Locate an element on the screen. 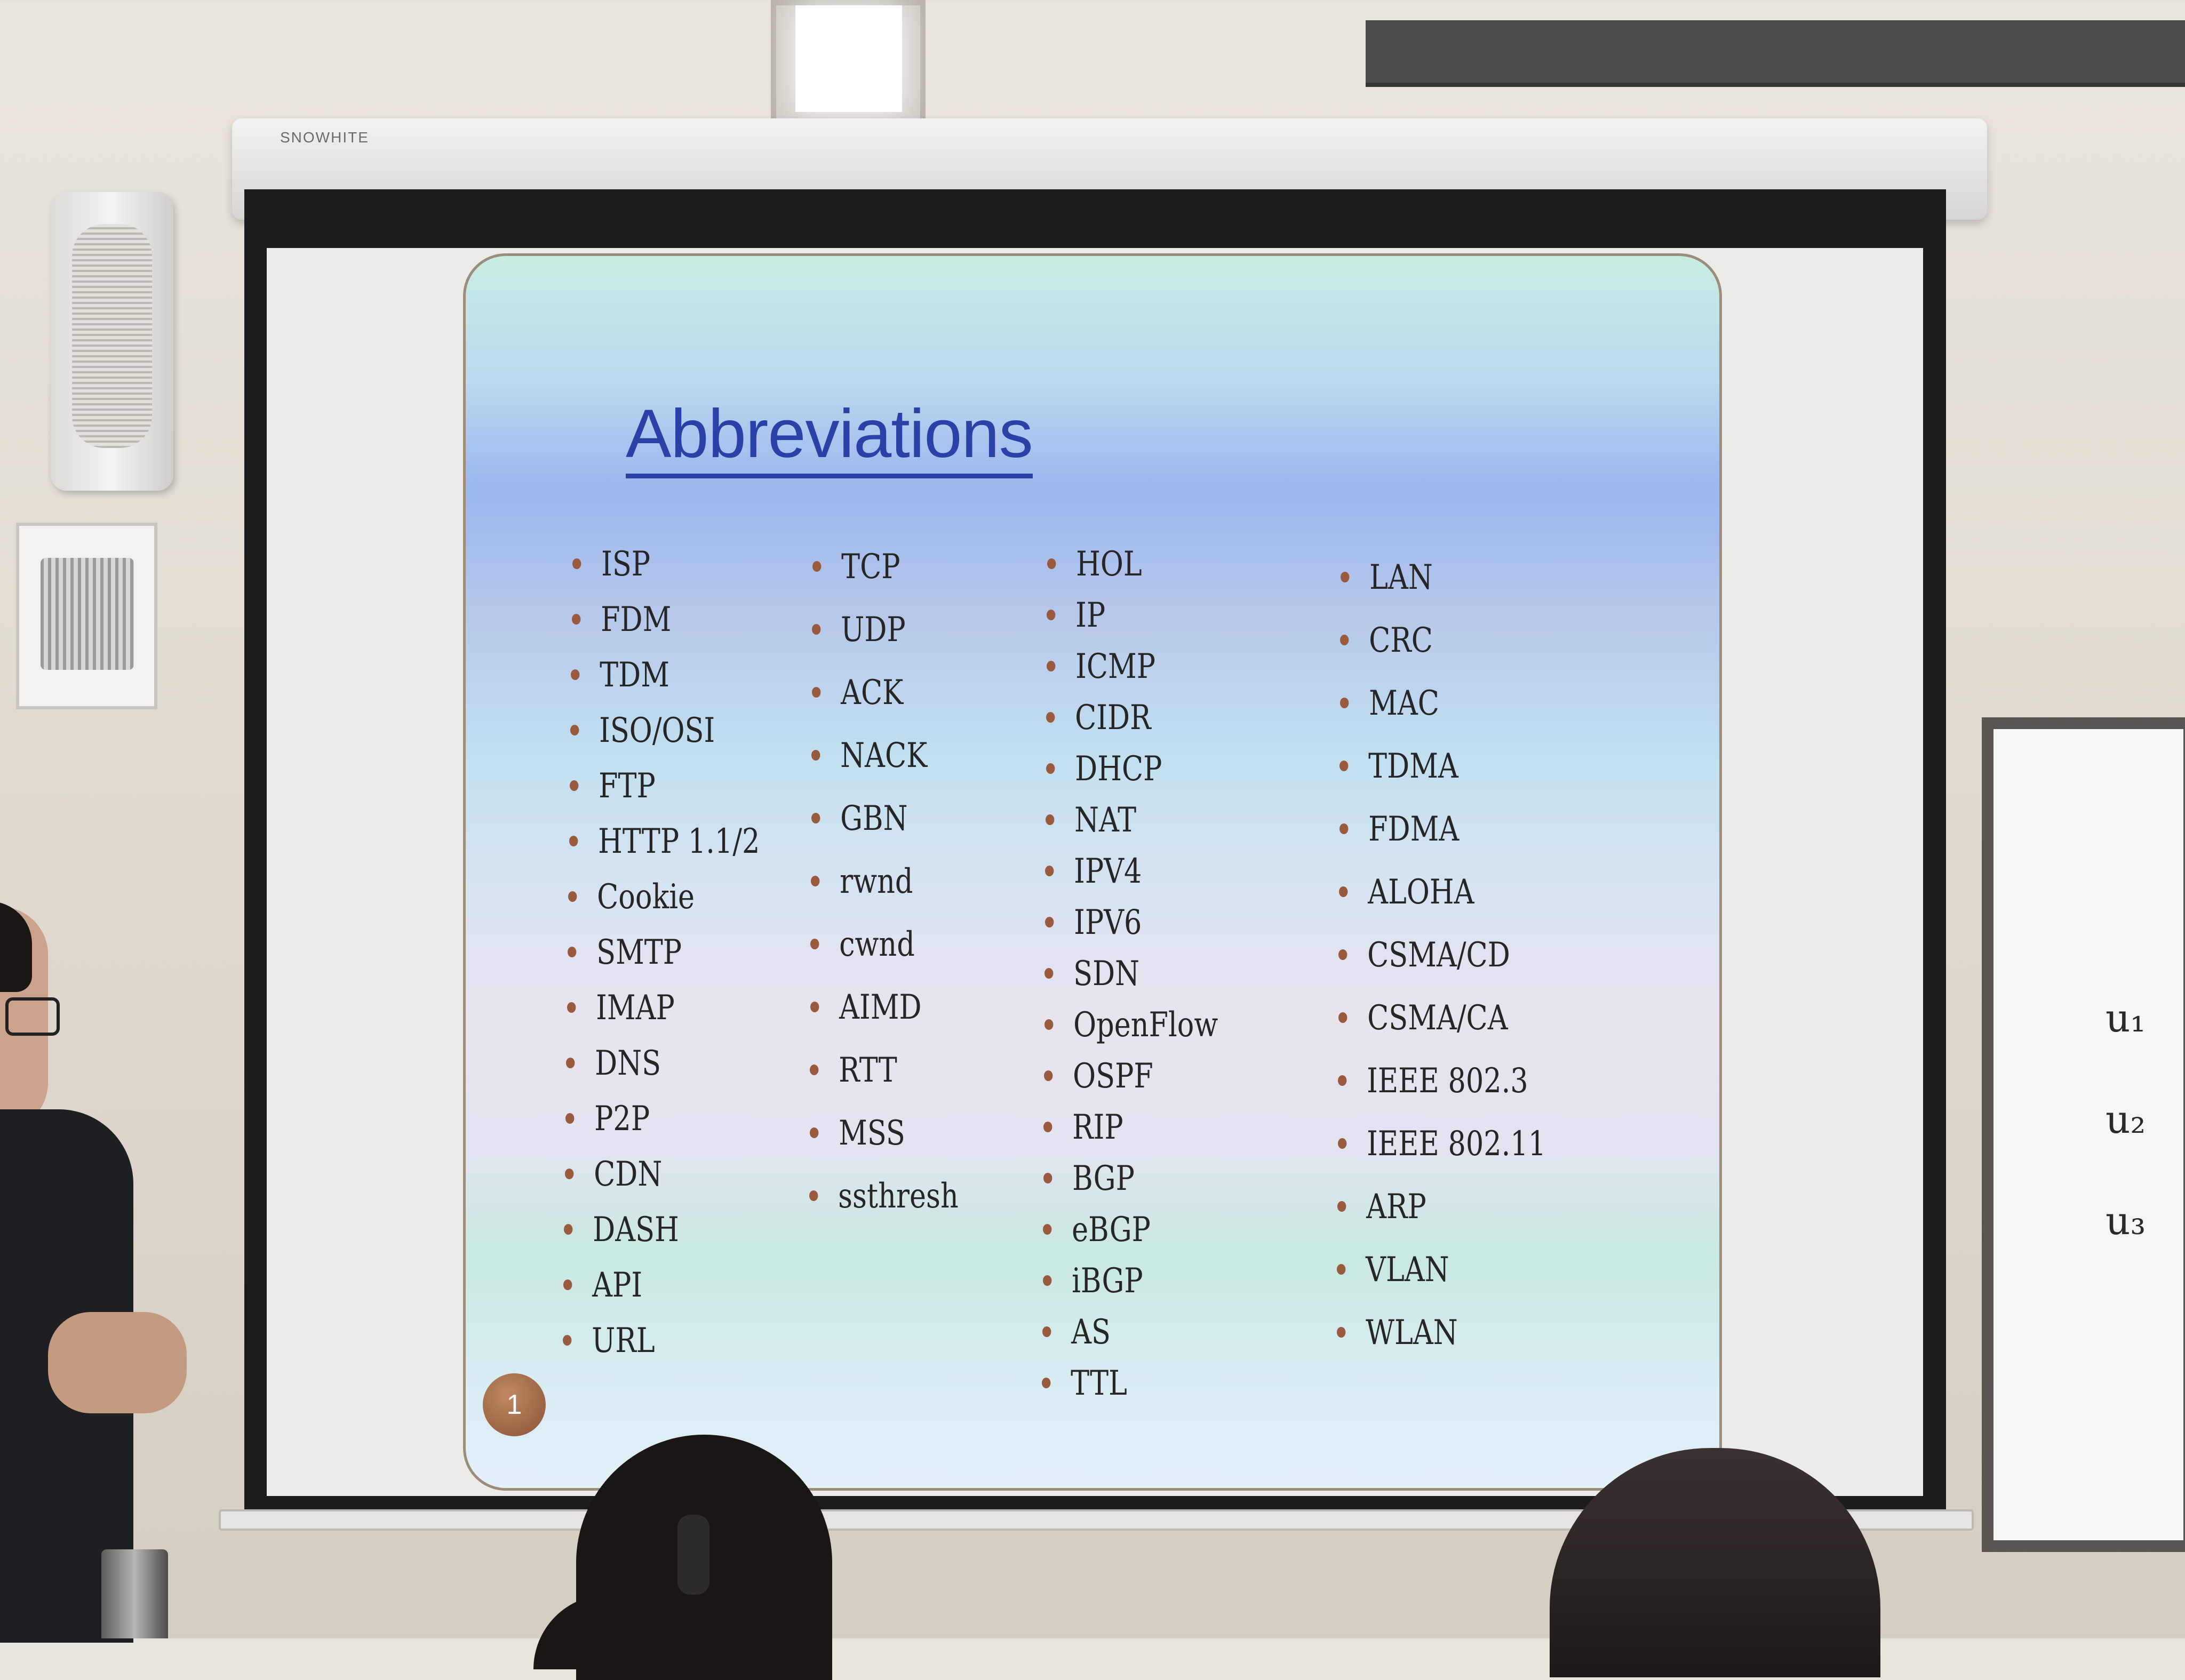 The width and height of the screenshot is (2185, 1680). abbreviation-item: AIMD is located at coordinates (866, 1007).